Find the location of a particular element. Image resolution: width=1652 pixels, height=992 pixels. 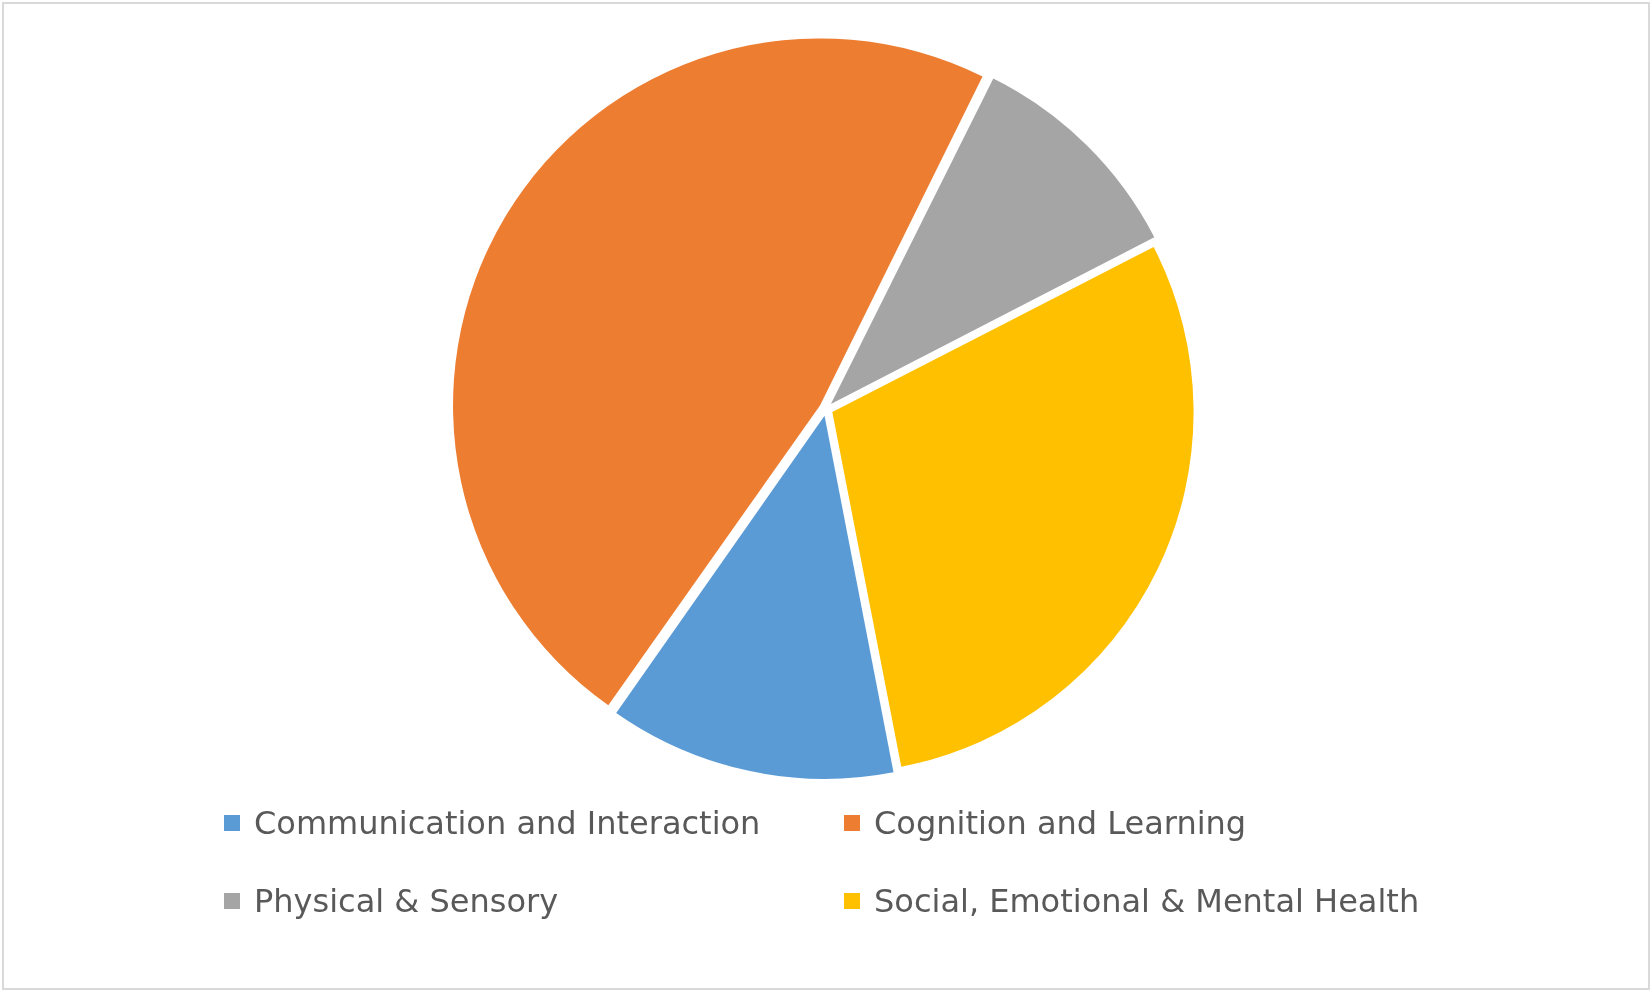

legend-label: Social, Emotional & Mental Health is located at coordinates (1147, 901).